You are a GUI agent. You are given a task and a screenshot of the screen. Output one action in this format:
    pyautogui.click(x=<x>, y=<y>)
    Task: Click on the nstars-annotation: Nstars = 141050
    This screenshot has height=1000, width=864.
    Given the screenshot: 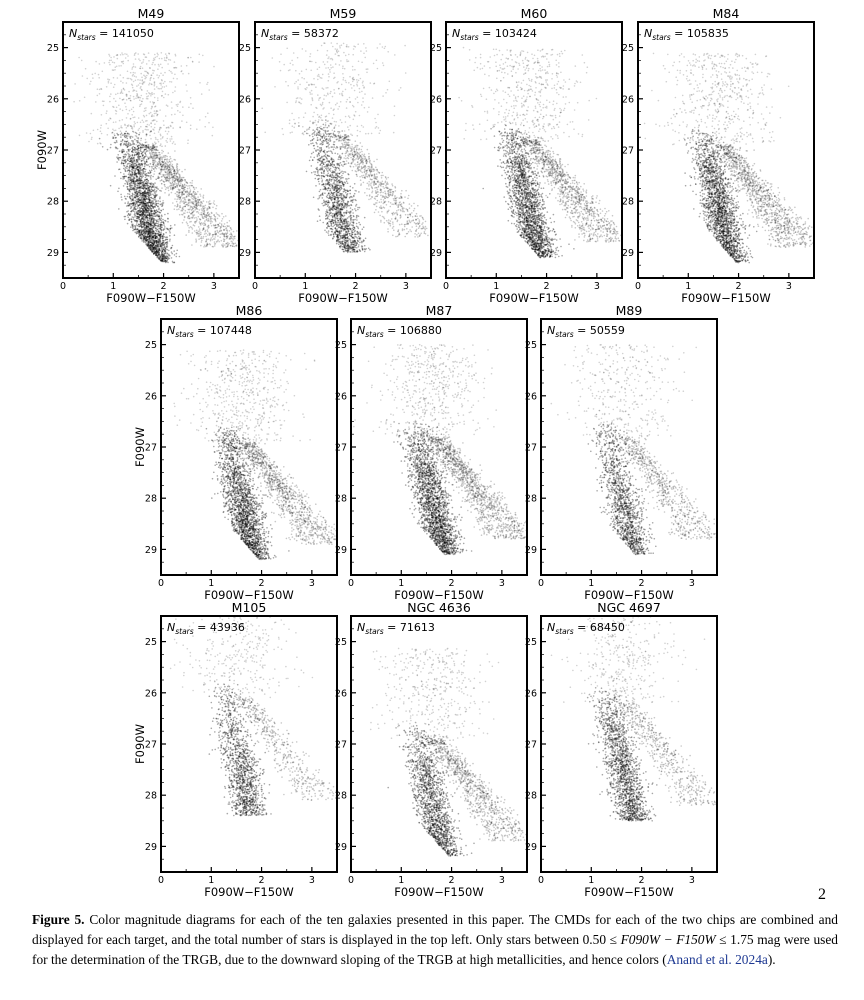 What is the action you would take?
    pyautogui.click(x=111, y=34)
    